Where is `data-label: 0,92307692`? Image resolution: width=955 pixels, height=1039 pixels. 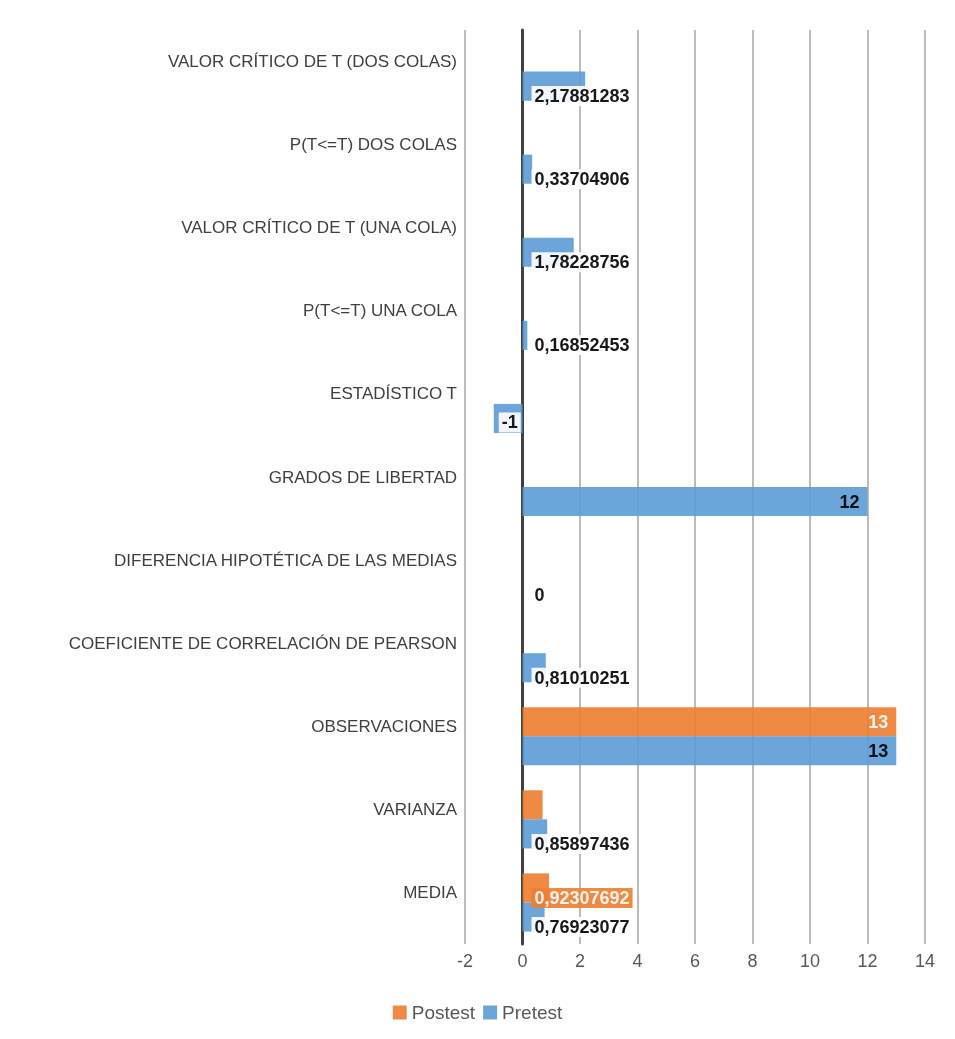 data-label: 0,92307692 is located at coordinates (582, 897).